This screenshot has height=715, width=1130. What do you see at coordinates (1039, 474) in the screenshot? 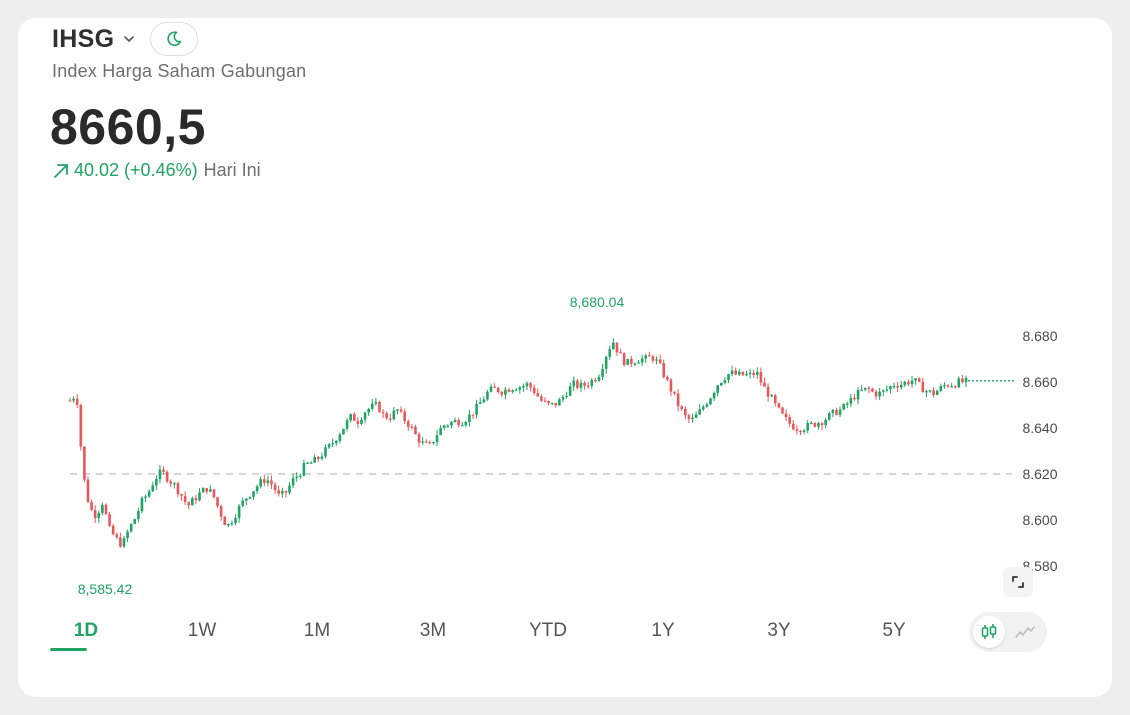
I see `y-tick-label: 8.620` at bounding box center [1039, 474].